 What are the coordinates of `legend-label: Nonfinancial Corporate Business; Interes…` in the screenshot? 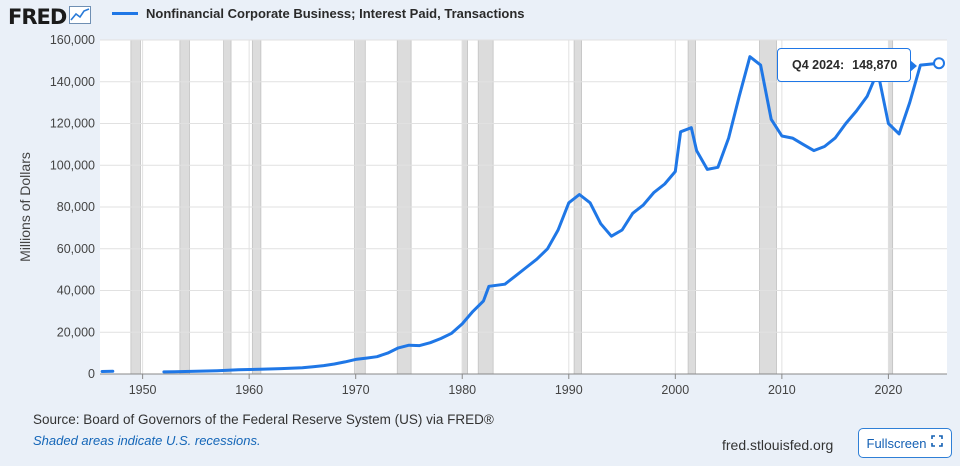 It's located at (335, 13).